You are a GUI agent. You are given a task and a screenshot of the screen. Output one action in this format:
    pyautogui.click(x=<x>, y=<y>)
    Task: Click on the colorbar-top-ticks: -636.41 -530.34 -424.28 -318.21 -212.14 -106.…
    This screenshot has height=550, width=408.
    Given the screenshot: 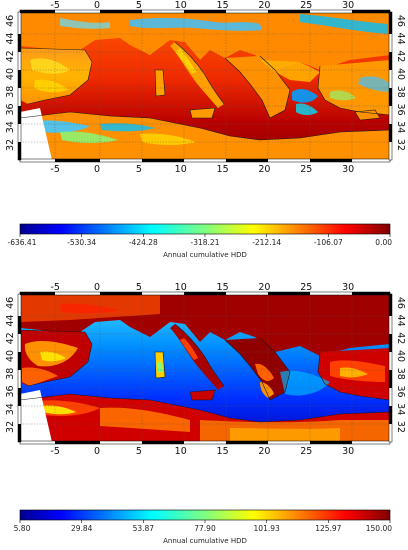 What is the action you would take?
    pyautogui.click(x=200, y=240)
    